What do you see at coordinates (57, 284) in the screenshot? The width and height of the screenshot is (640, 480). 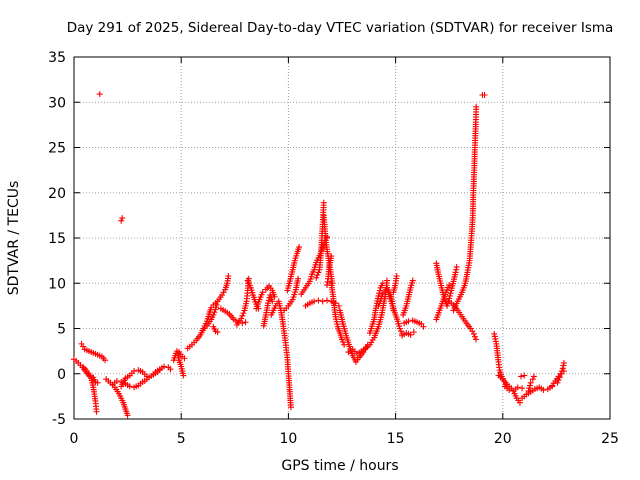 I see `y-tick-label: 10` at bounding box center [57, 284].